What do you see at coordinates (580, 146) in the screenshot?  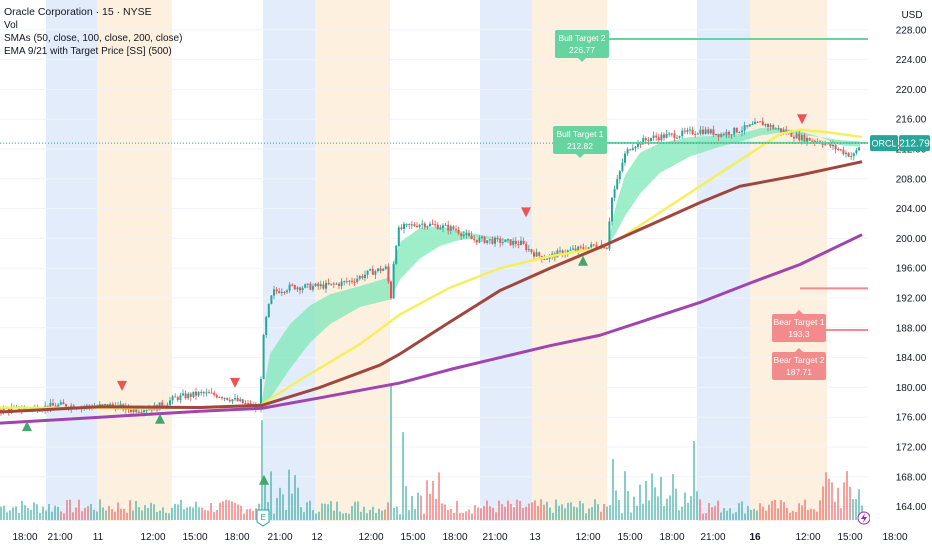 I see `bull-target-1-label-value: 212.82` at bounding box center [580, 146].